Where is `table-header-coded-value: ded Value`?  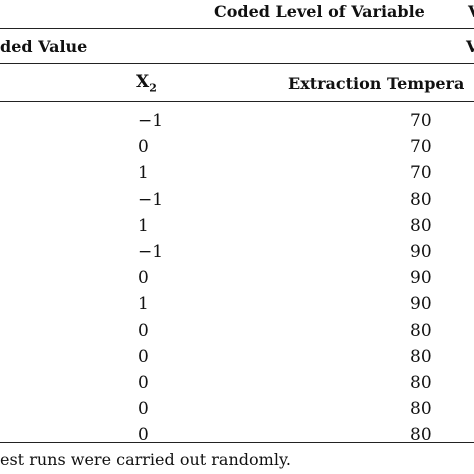
table-header-coded-value: ded Value is located at coordinates (44, 46).